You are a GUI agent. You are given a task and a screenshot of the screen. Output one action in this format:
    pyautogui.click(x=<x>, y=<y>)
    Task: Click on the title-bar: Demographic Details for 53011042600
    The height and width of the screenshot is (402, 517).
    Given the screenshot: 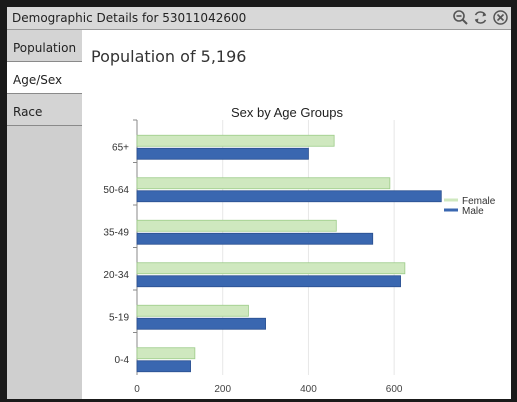 What is the action you would take?
    pyautogui.click(x=259, y=18)
    